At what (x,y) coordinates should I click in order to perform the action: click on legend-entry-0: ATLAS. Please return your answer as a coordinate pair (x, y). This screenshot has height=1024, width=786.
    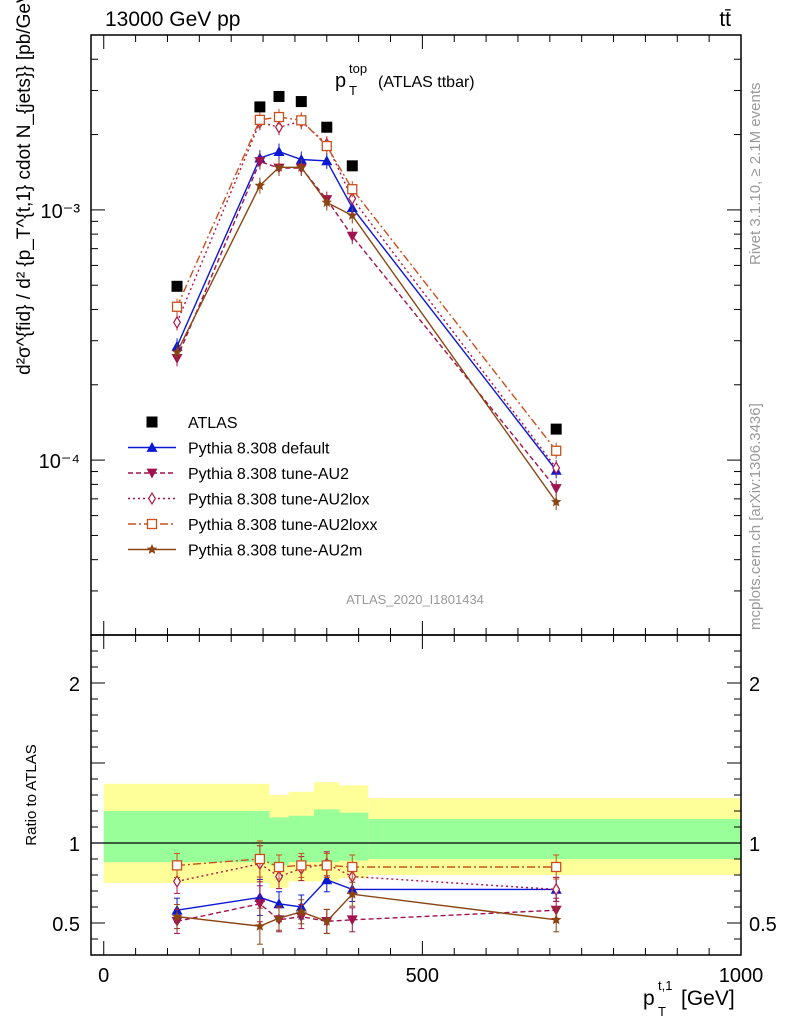
    Looking at the image, I should click on (192, 423).